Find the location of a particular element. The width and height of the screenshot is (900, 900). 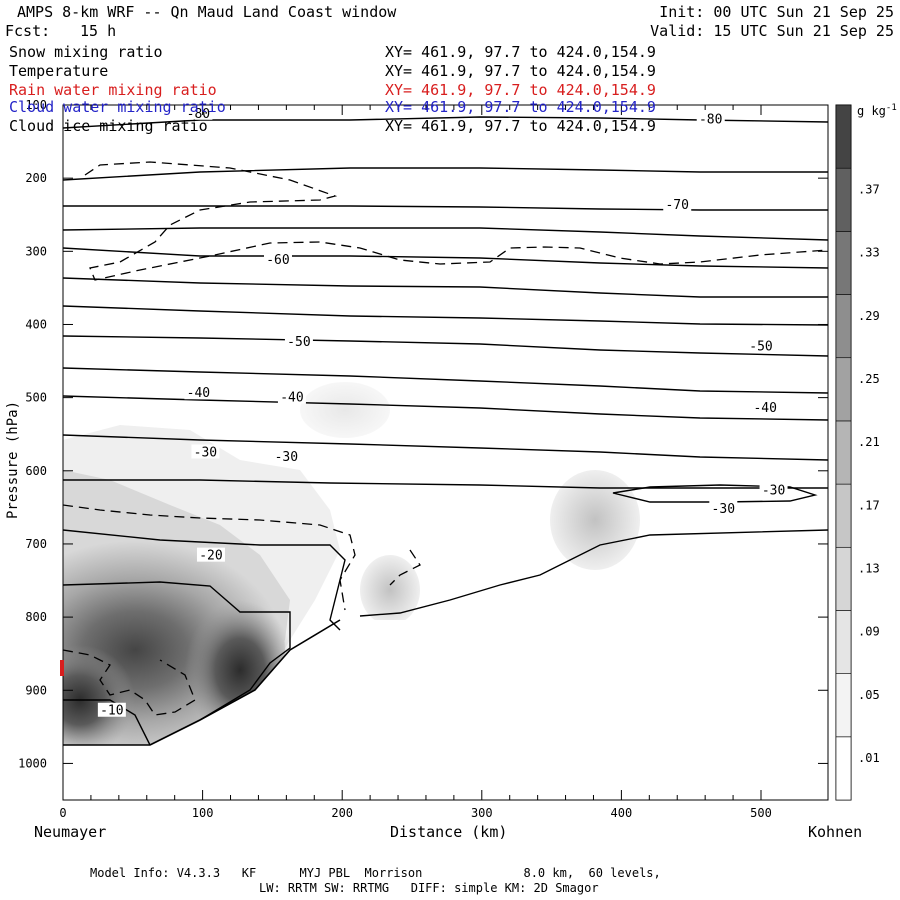

x-axis-label: Distance (km) is located at coordinates (449, 832).